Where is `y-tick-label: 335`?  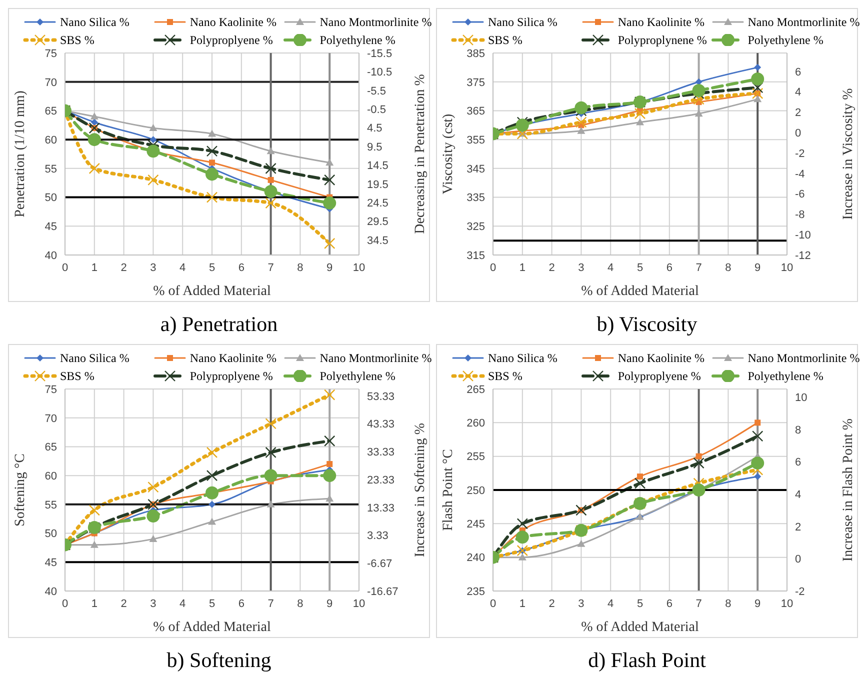 y-tick-label: 335 is located at coordinates (475, 198).